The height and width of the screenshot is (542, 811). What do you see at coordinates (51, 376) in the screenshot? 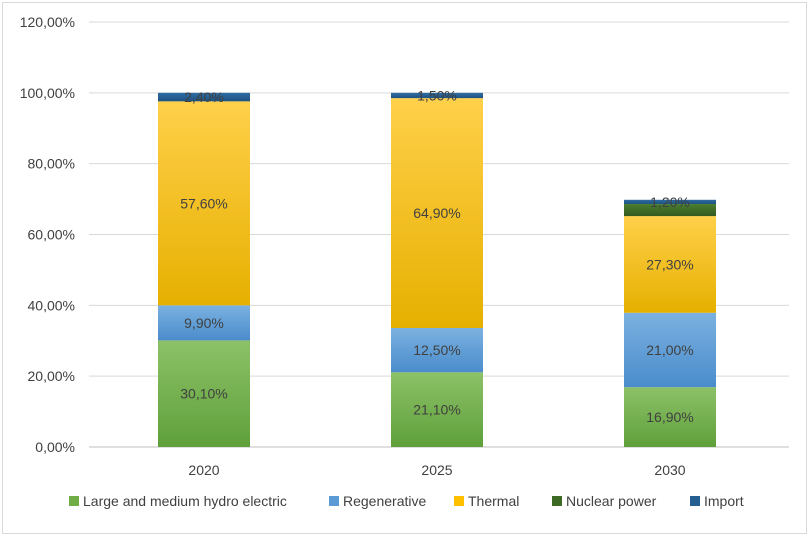
I see `y-tick-label: 20,00%` at bounding box center [51, 376].